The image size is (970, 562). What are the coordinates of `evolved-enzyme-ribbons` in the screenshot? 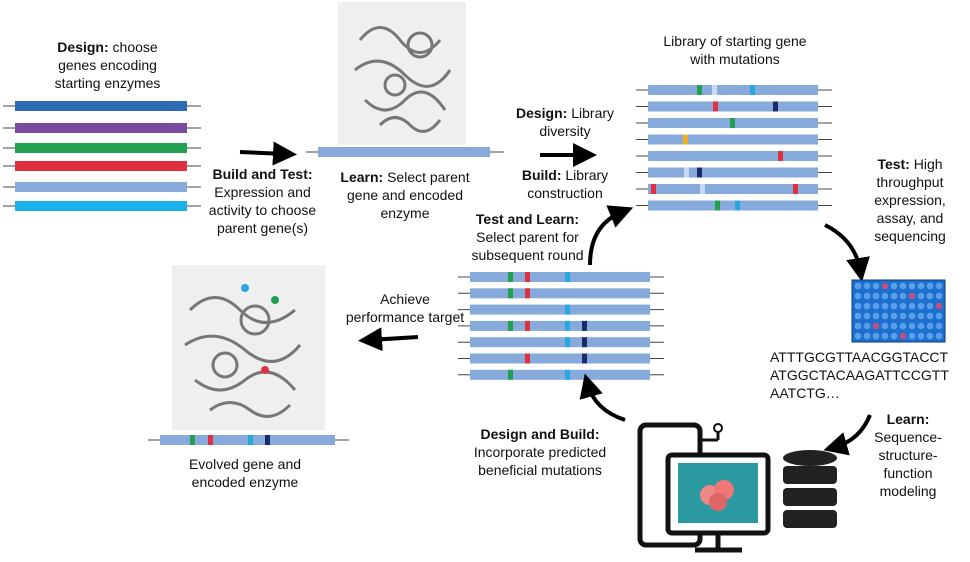 It's located at (243, 351).